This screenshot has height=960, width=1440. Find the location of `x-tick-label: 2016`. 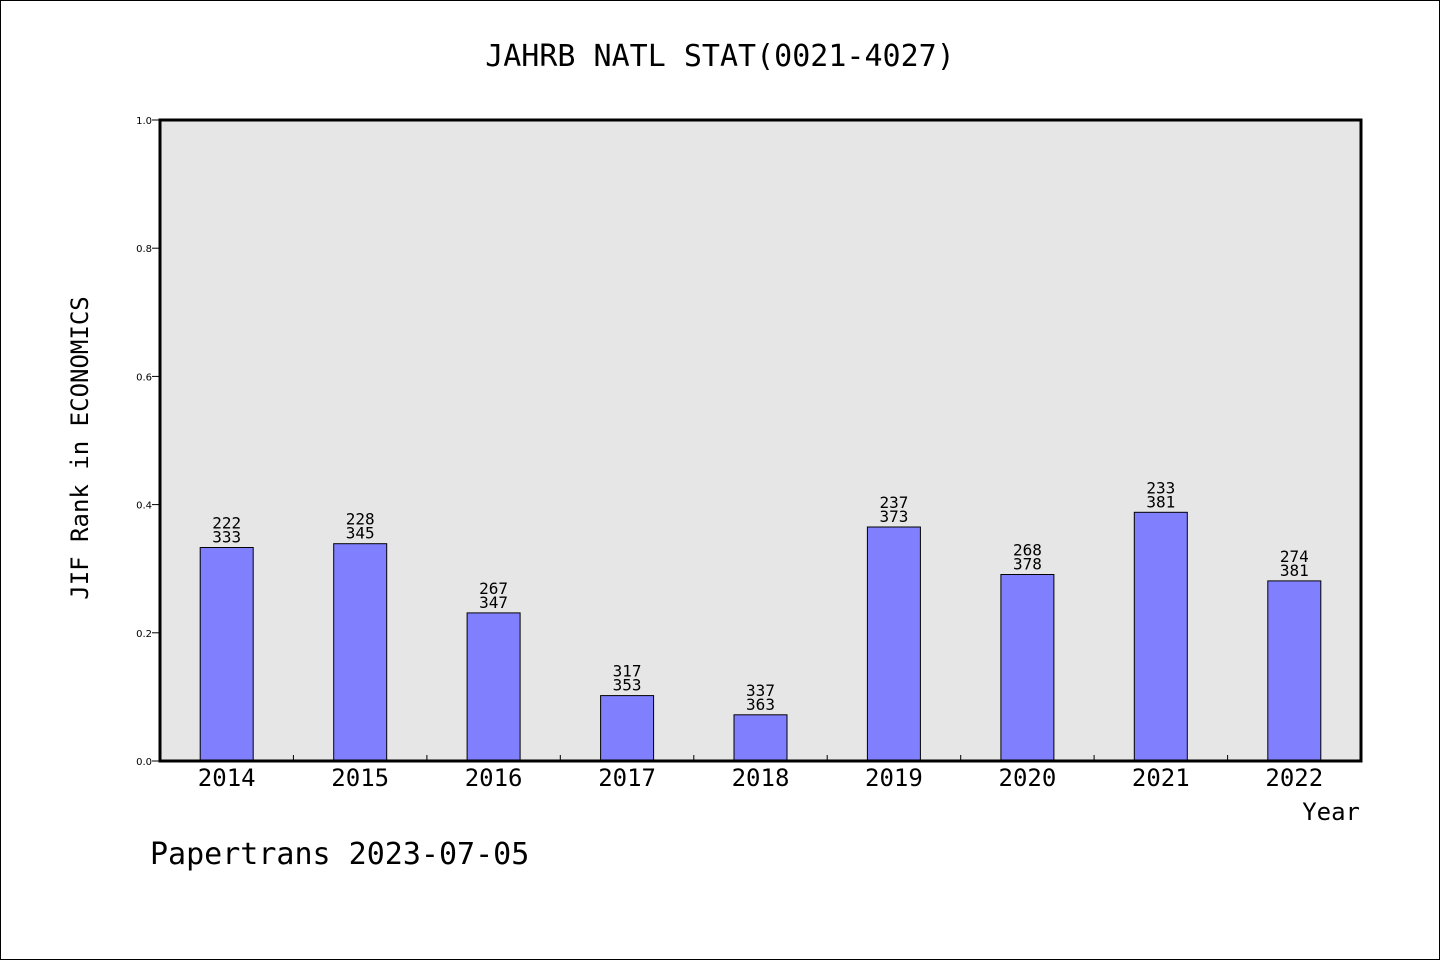

x-tick-label: 2016 is located at coordinates (494, 778).